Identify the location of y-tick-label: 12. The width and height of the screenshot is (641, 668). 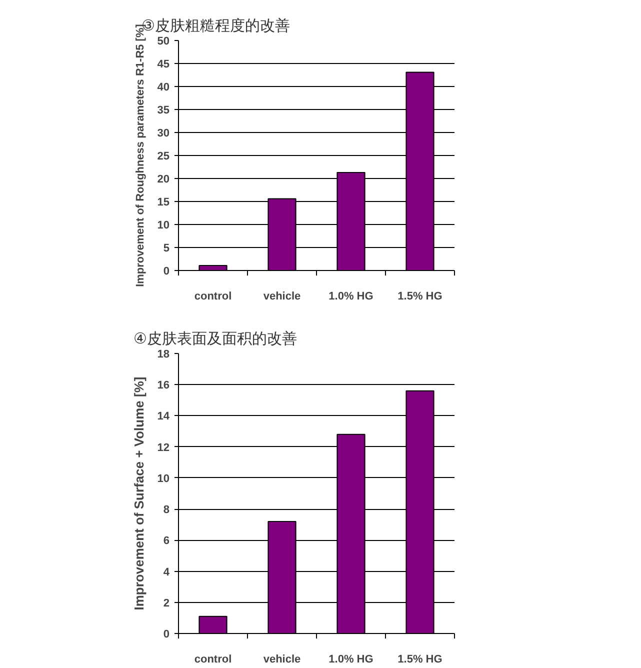
(163, 448).